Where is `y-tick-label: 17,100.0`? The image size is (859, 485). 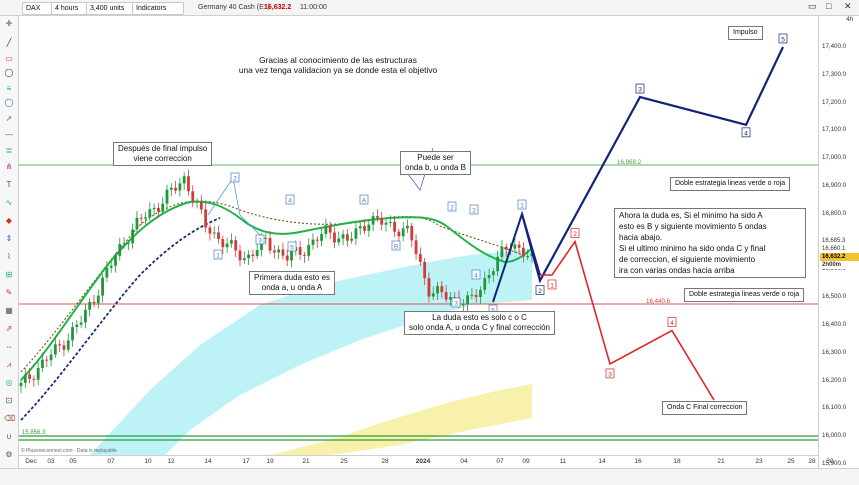
y-tick-label: 17,100.0 is located at coordinates (834, 130).